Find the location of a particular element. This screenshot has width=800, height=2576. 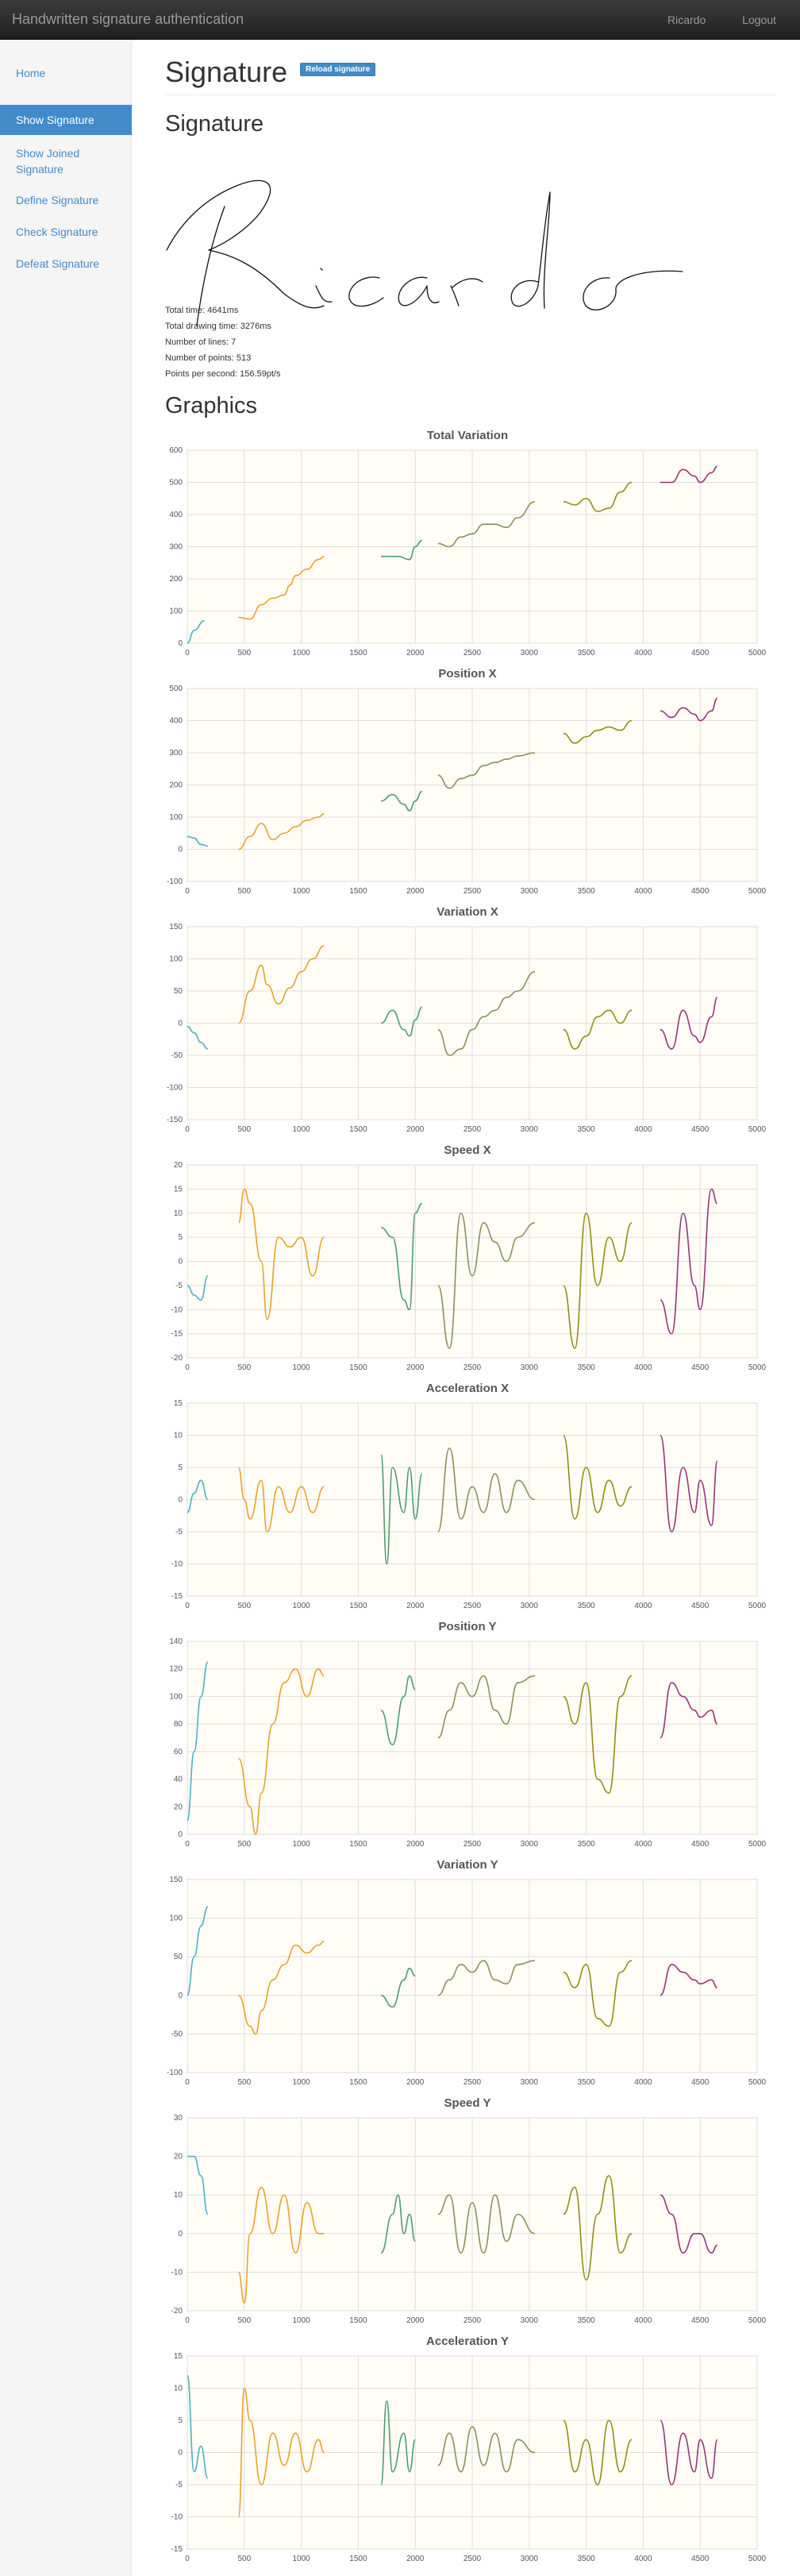

x-tick-label: 2500 is located at coordinates (472, 1367).